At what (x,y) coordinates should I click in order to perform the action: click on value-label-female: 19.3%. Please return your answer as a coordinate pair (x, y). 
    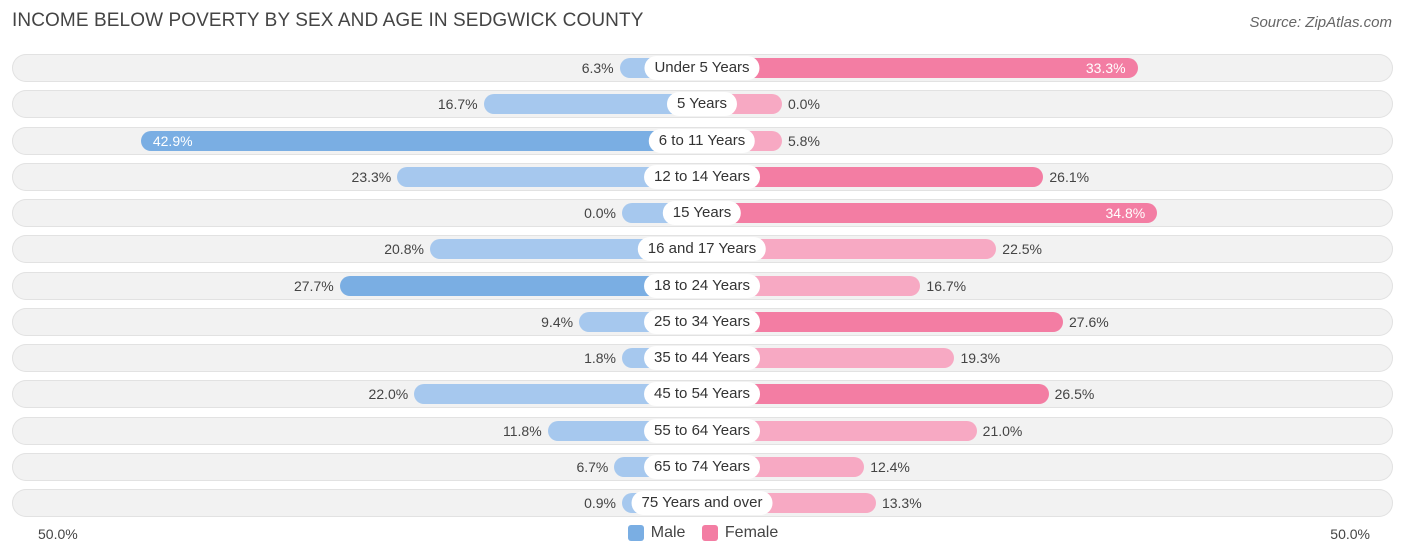
    Looking at the image, I should click on (980, 358).